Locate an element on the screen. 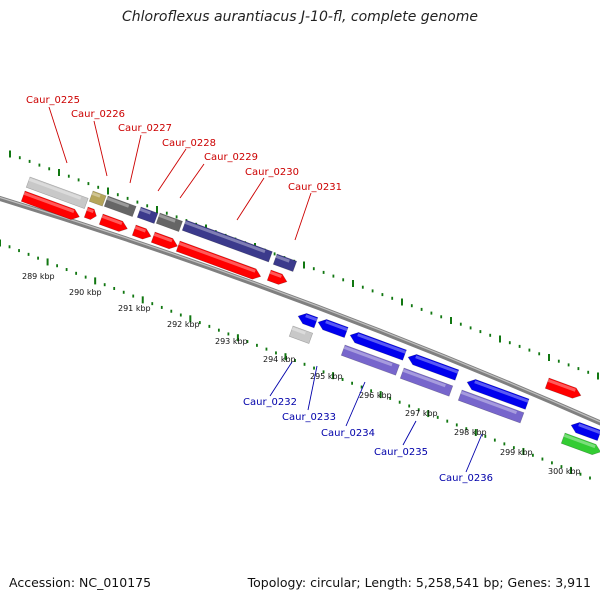  feature-blue-2-shine is located at coordinates (336, 326).